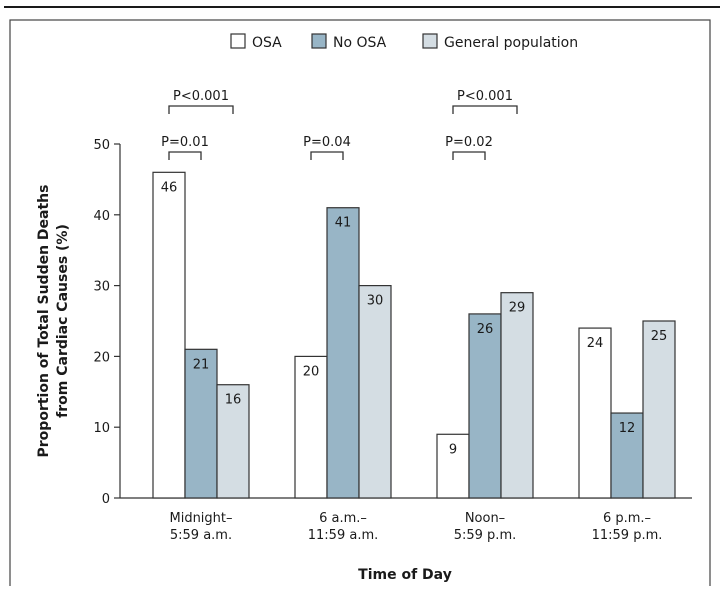 This screenshot has width=722, height=591. Describe the element at coordinates (169, 187) in the screenshot. I see `data-label: 46` at that location.